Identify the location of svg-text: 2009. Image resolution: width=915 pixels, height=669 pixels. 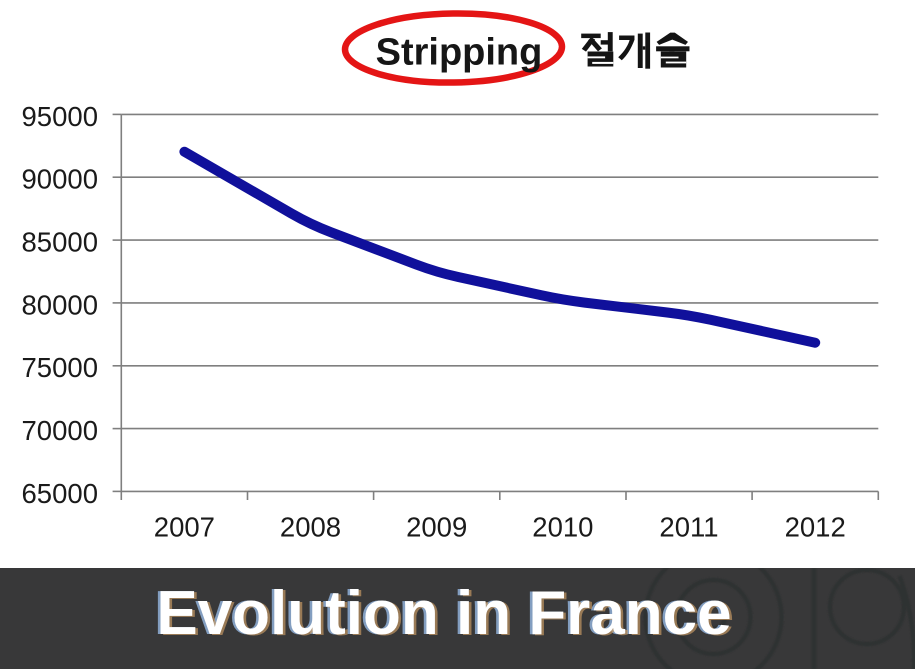
(436, 527).